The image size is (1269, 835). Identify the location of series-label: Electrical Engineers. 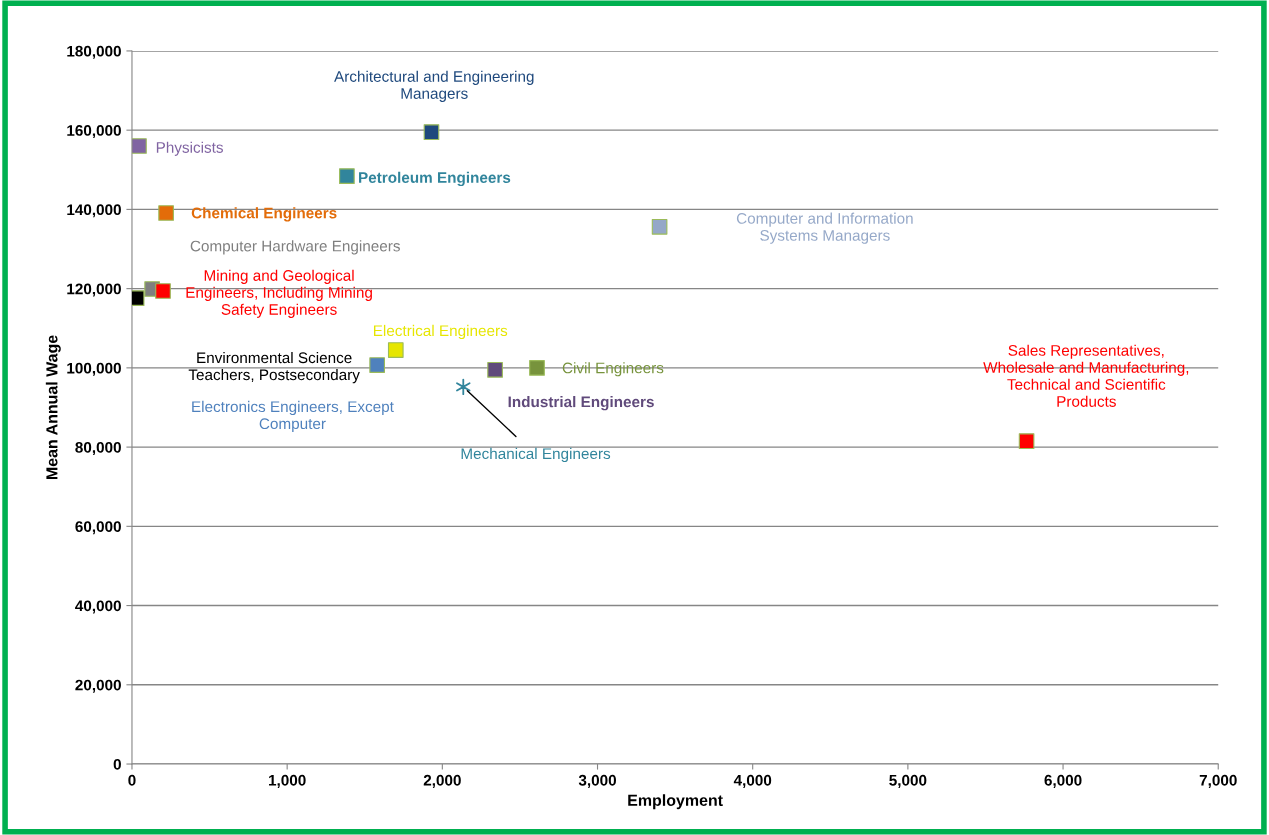
(440, 332).